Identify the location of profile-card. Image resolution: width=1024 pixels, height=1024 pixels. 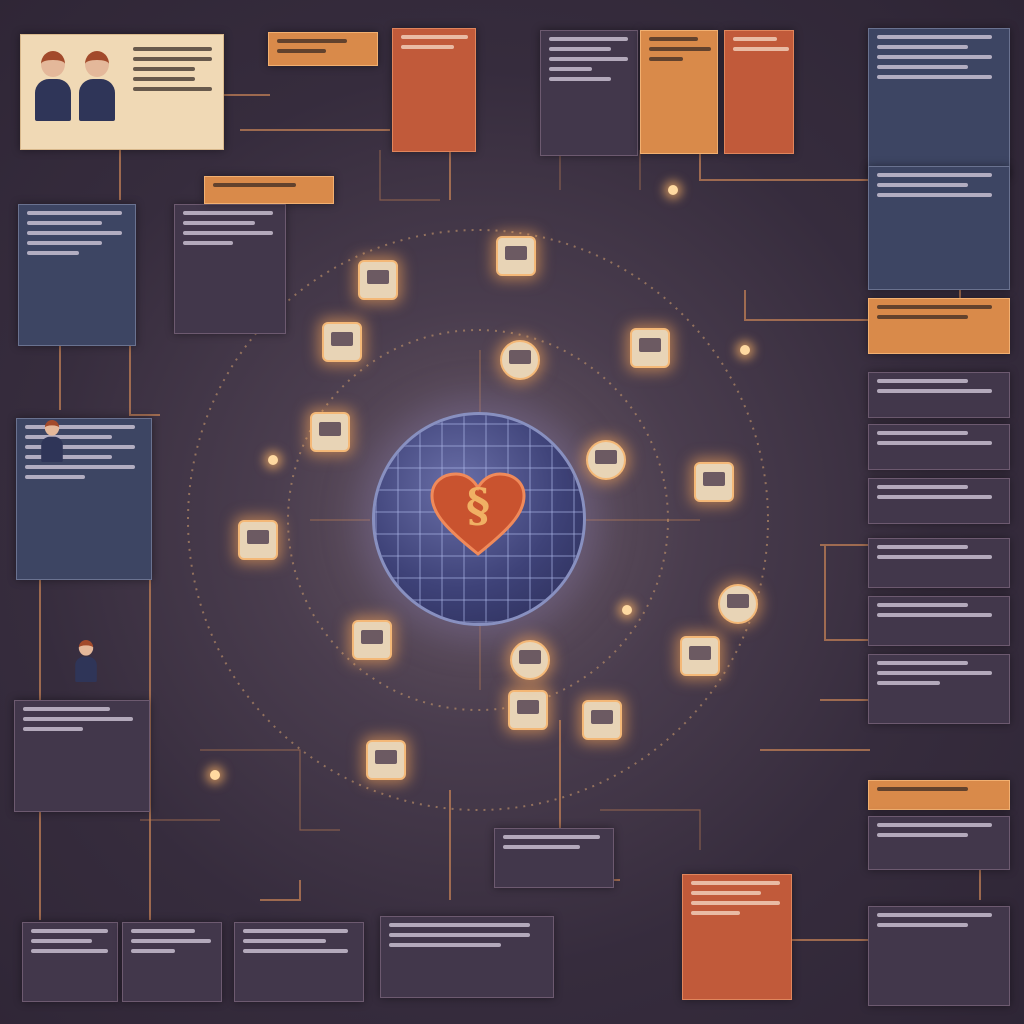
(122, 92).